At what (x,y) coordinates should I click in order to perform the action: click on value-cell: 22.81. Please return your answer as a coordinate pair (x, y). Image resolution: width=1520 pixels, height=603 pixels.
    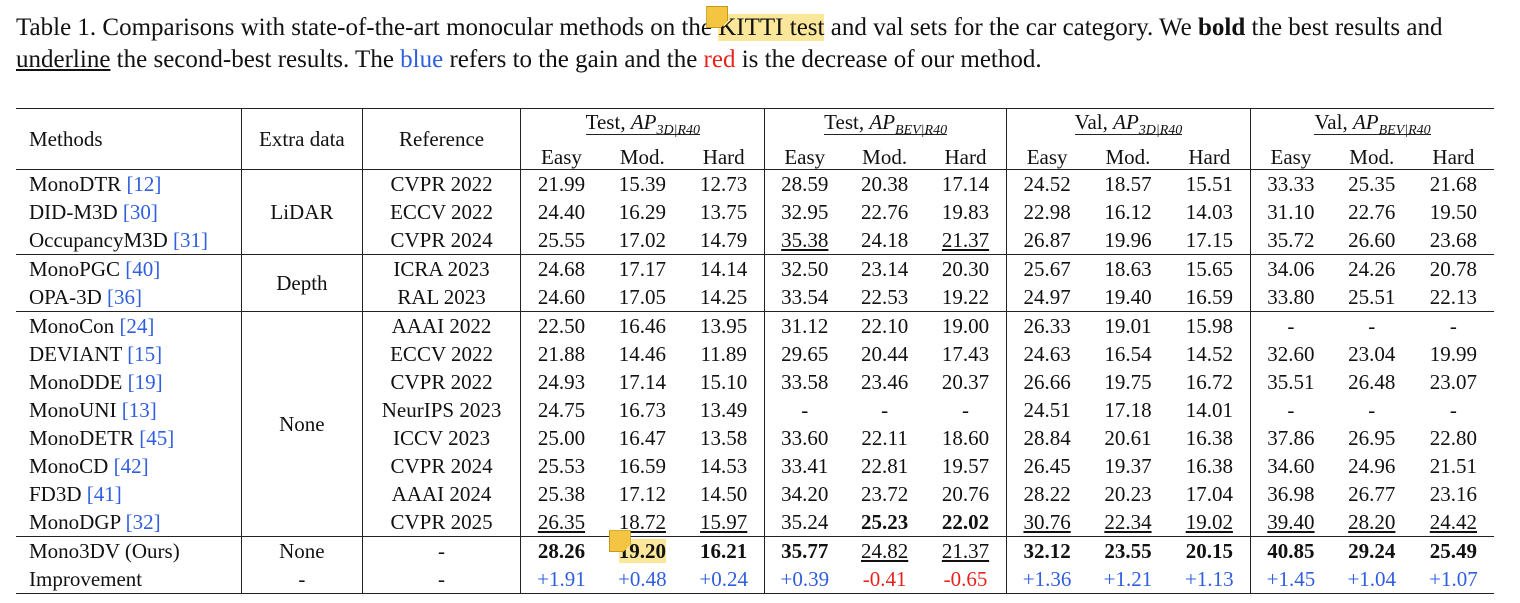
    Looking at the image, I should click on (885, 466).